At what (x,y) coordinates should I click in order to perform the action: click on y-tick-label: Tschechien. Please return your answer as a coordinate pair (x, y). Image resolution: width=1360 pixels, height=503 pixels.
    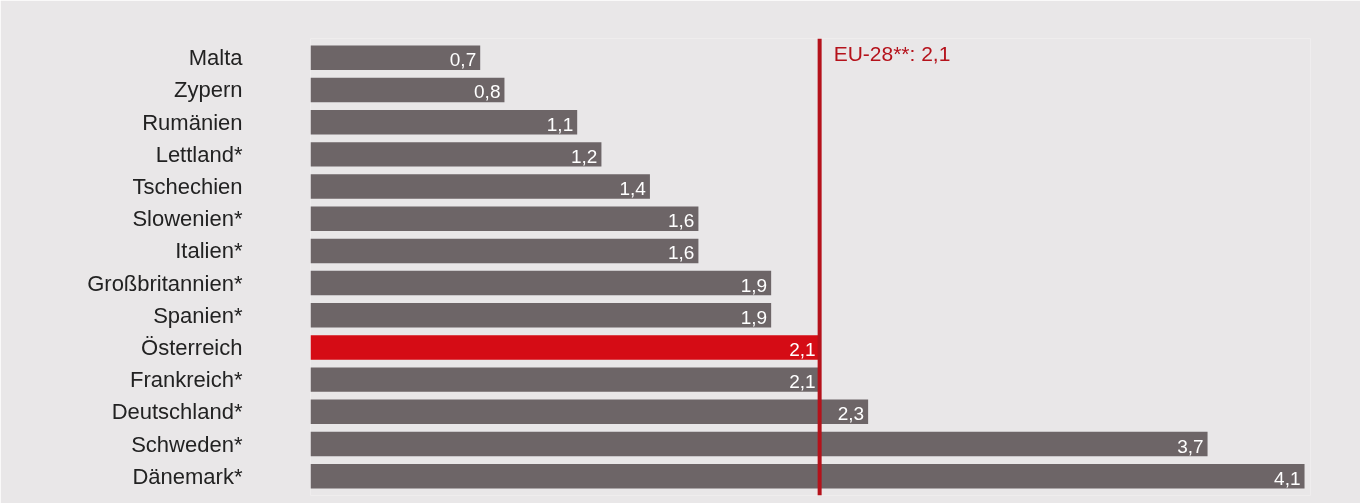
    Looking at the image, I should click on (187, 187).